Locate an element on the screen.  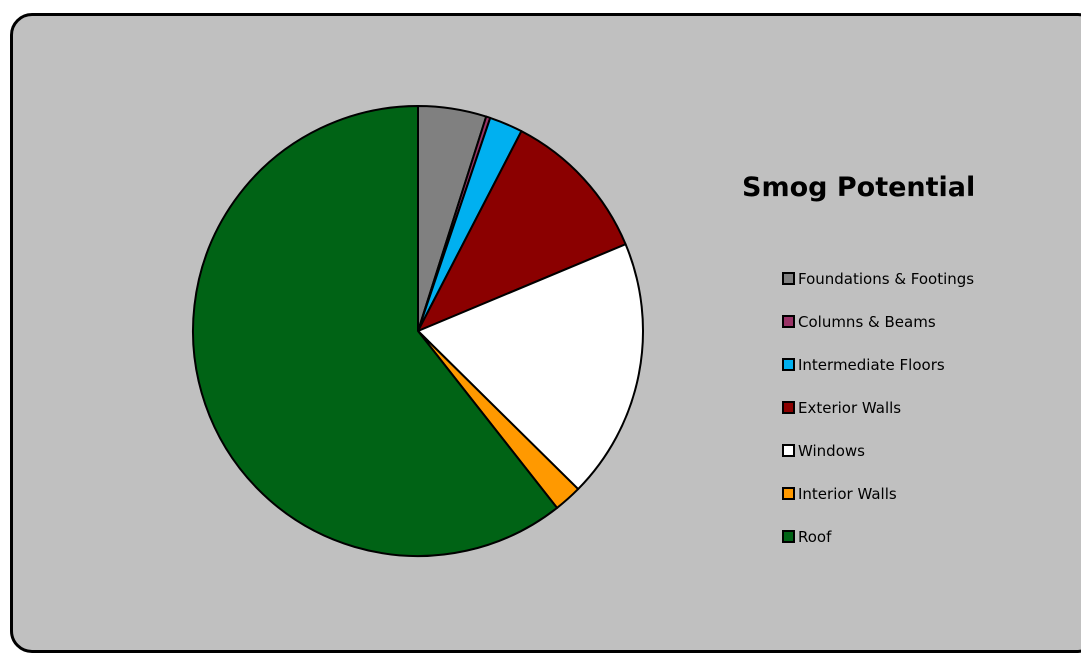
legend-label: Intermediate Floors is located at coordinates (871, 364).